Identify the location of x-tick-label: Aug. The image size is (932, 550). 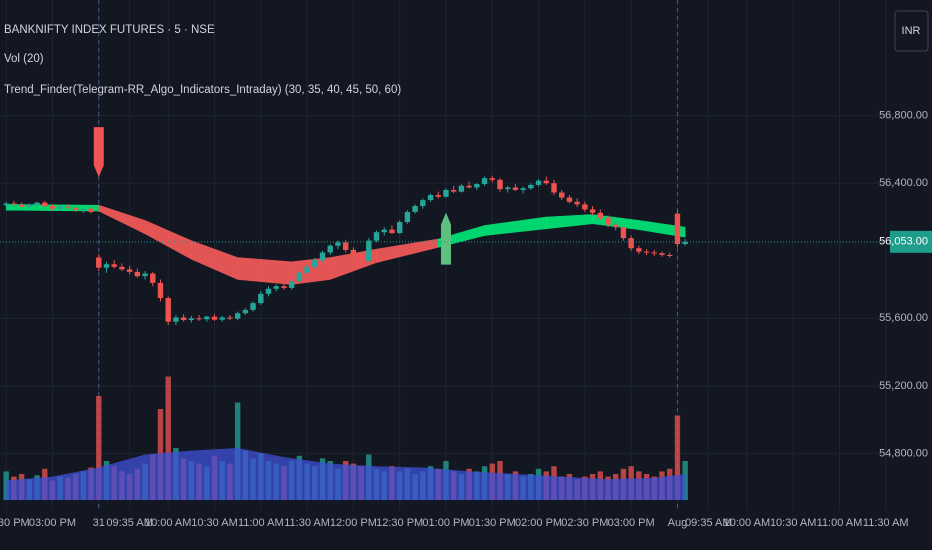
(678, 523).